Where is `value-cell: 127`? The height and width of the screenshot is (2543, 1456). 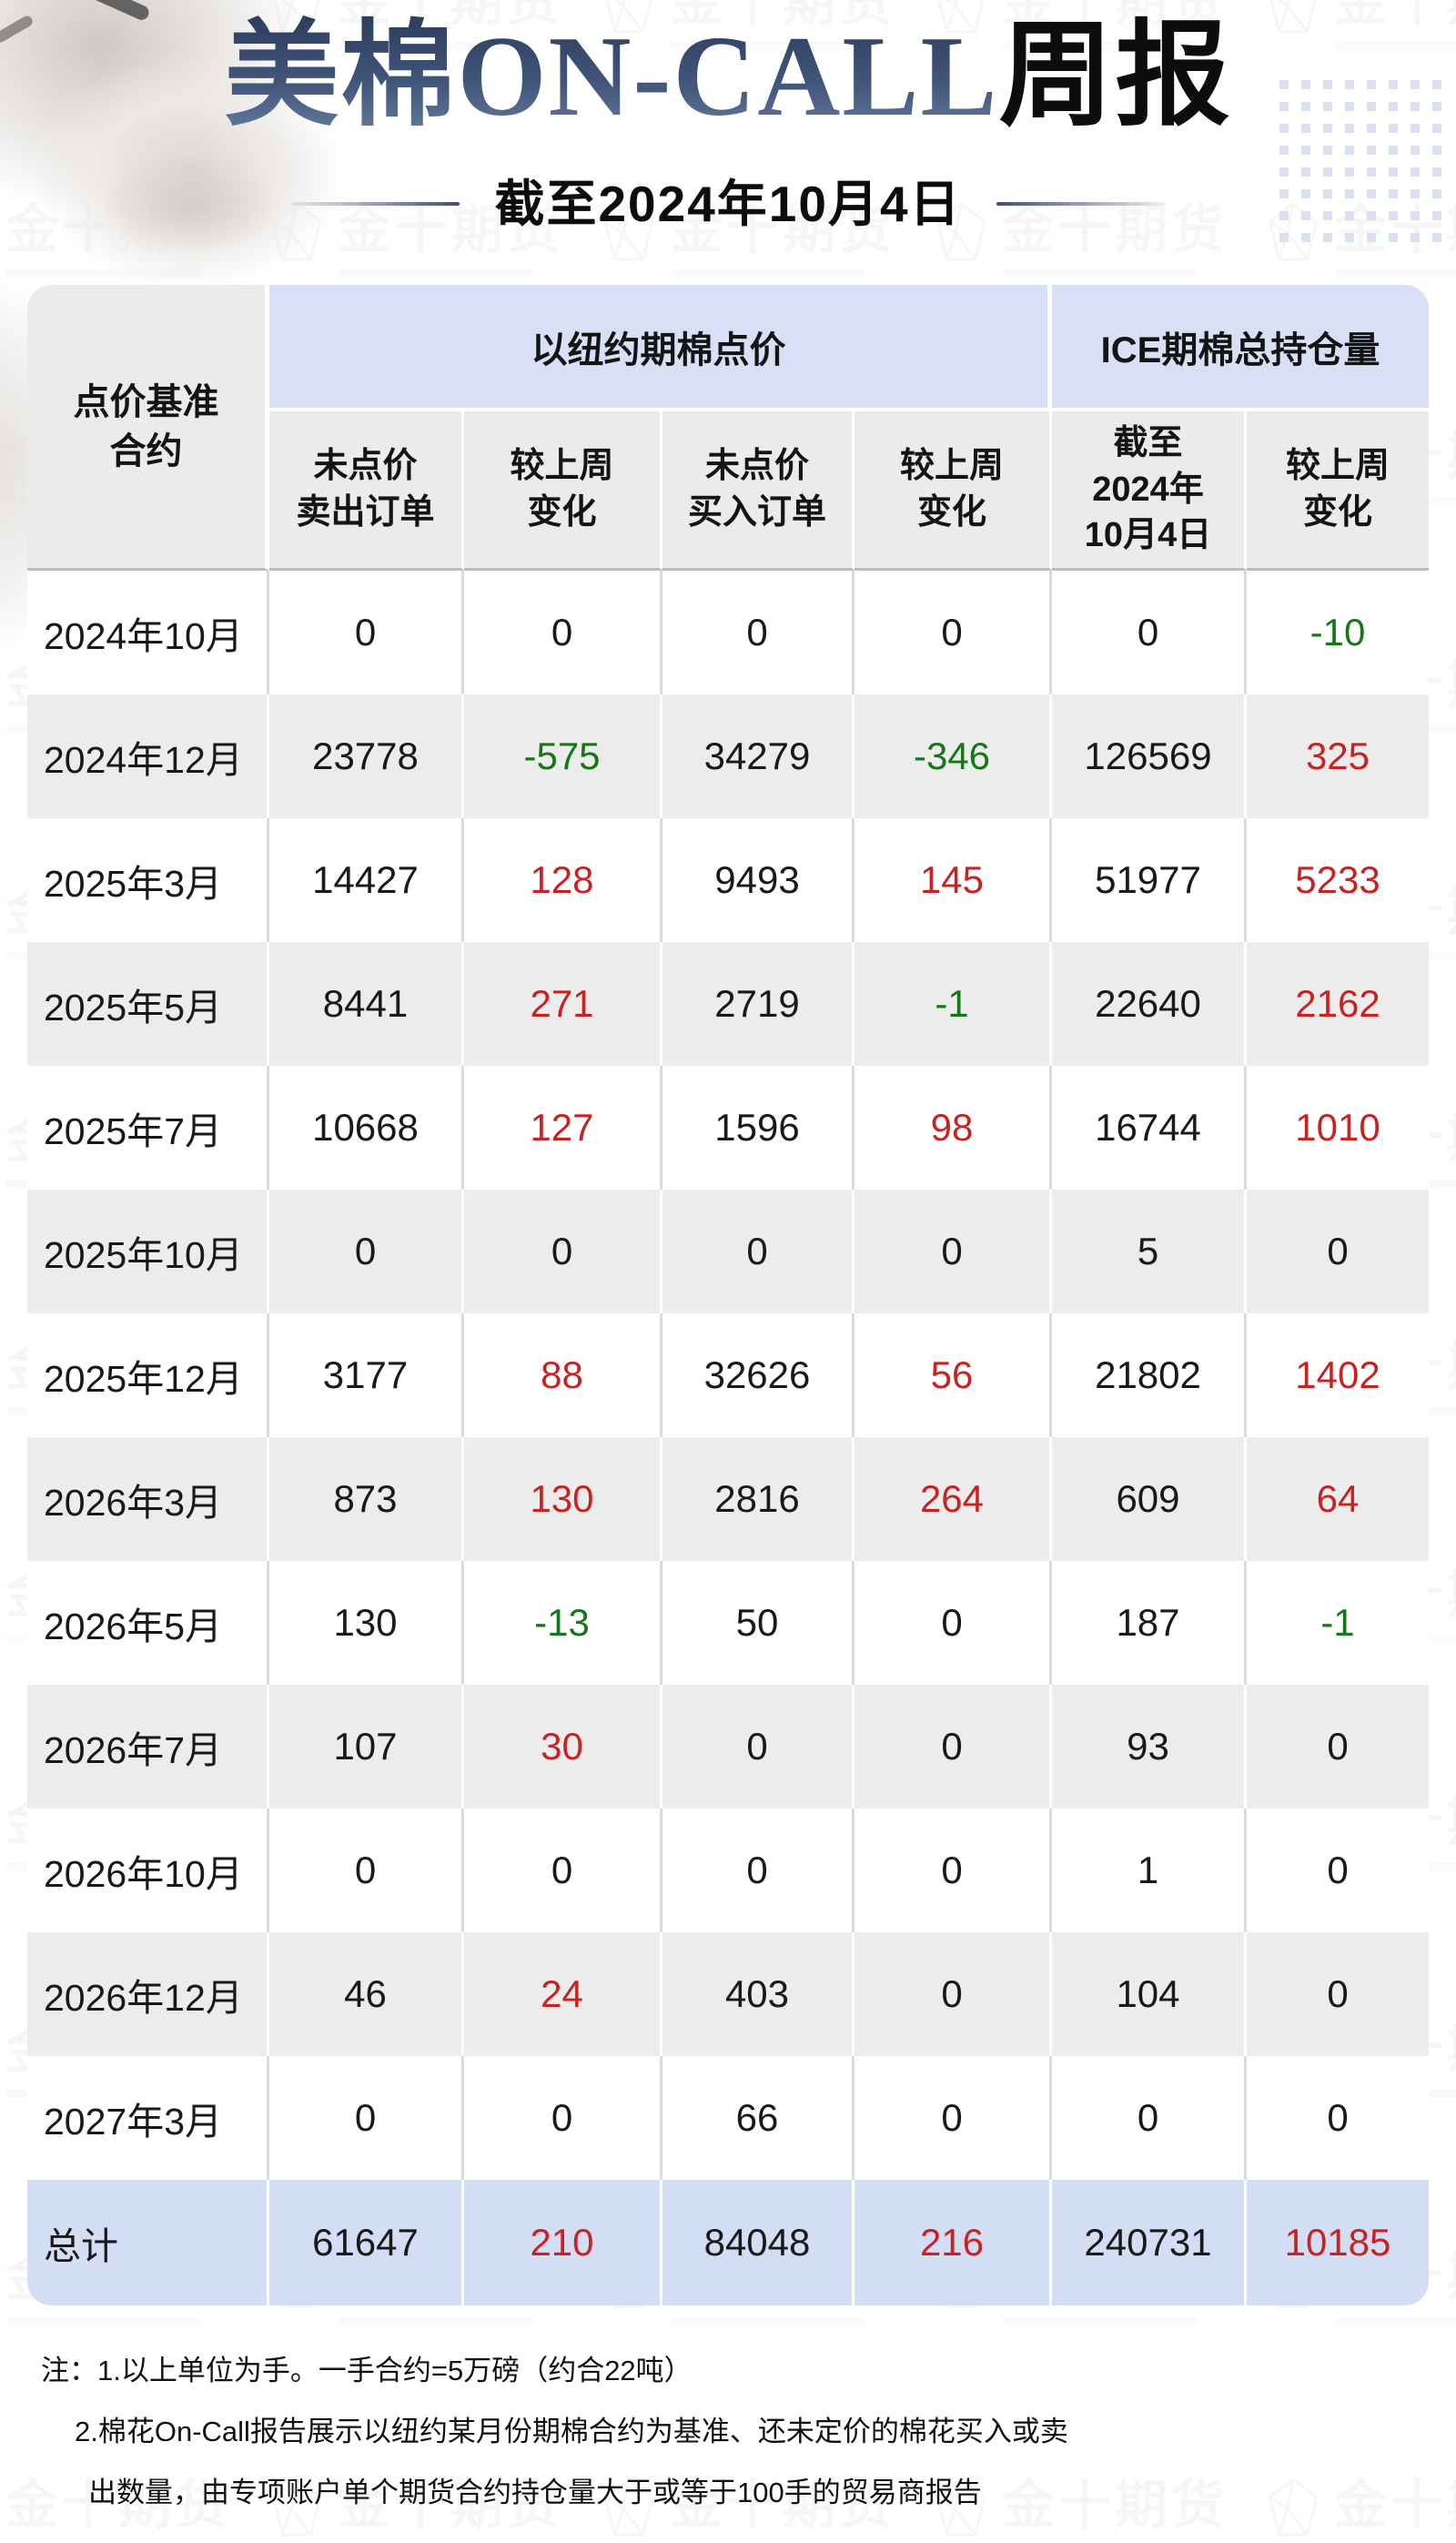 value-cell: 127 is located at coordinates (563, 1128).